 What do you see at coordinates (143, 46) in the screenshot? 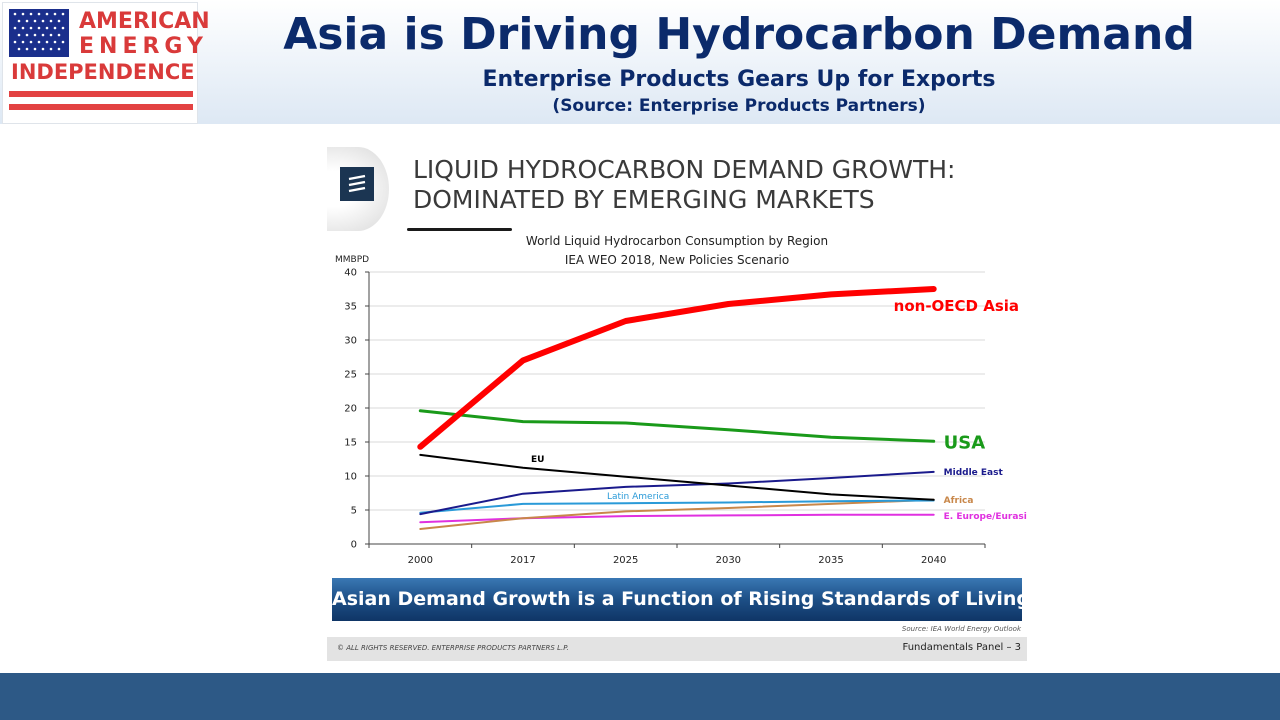
I see `logo-word-energy: ENERGY` at bounding box center [143, 46].